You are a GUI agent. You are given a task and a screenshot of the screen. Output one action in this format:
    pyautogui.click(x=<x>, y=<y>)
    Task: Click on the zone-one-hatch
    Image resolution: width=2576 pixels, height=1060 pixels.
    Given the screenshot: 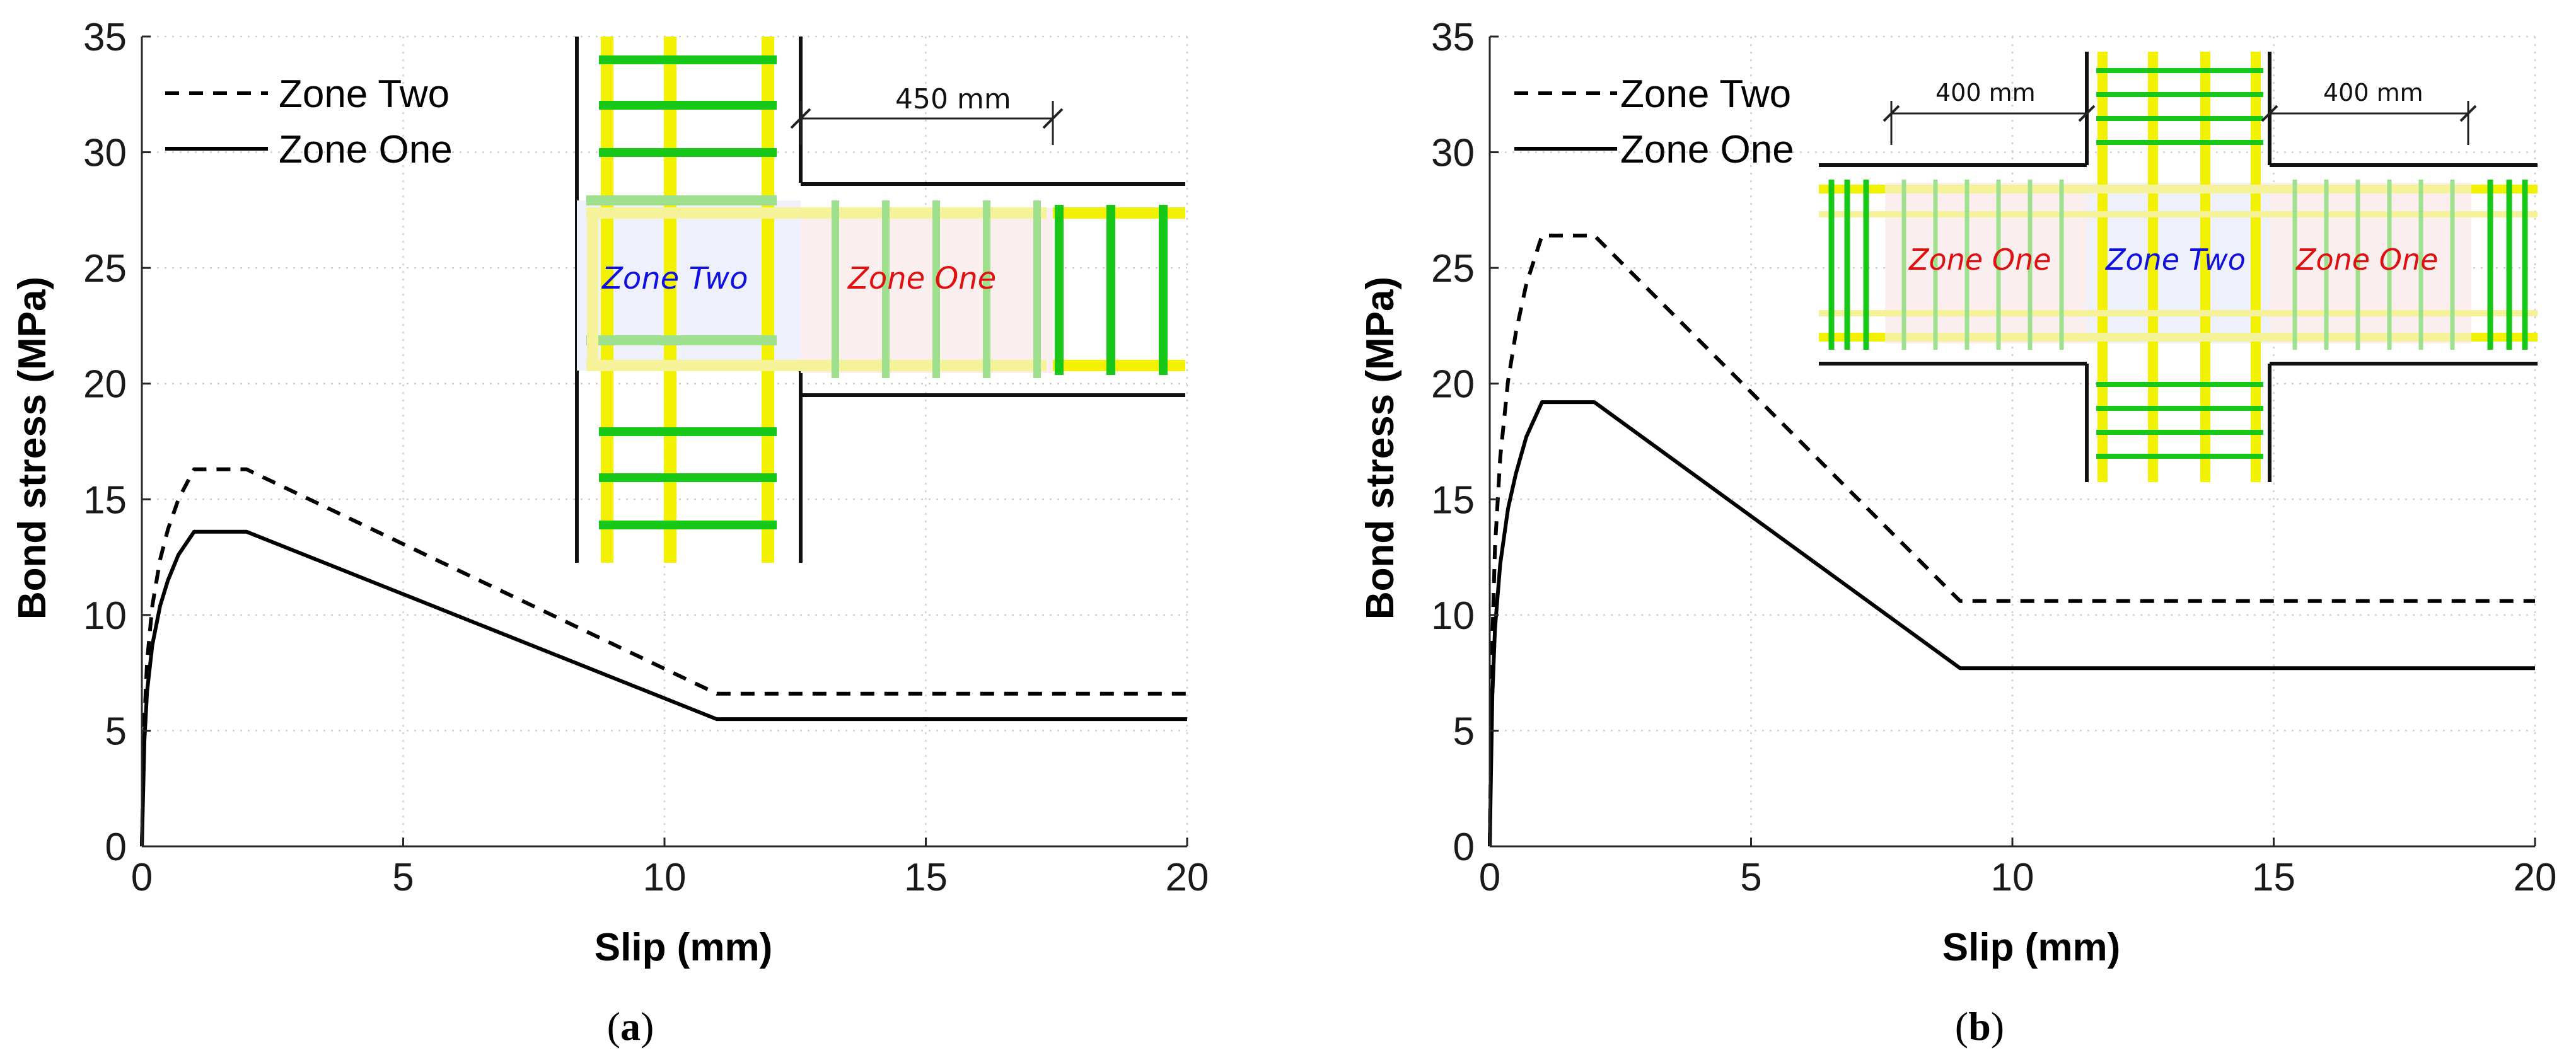 What is the action you would take?
    pyautogui.click(x=927, y=290)
    